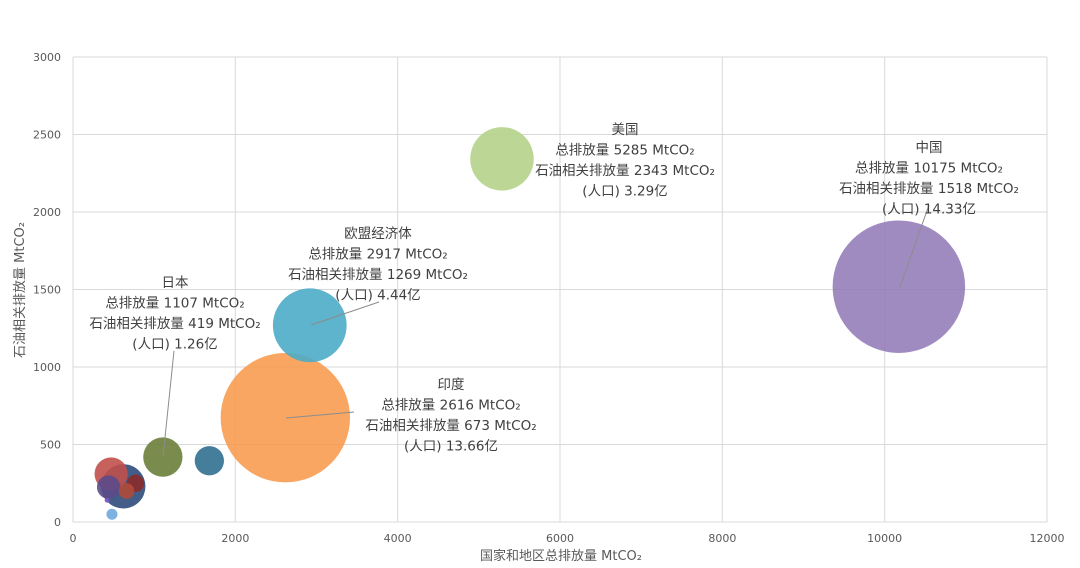  Describe the element at coordinates (450, 426) in the screenshot. I see `annotation-line: 石油相关排放量 673 MtCO₂` at that location.